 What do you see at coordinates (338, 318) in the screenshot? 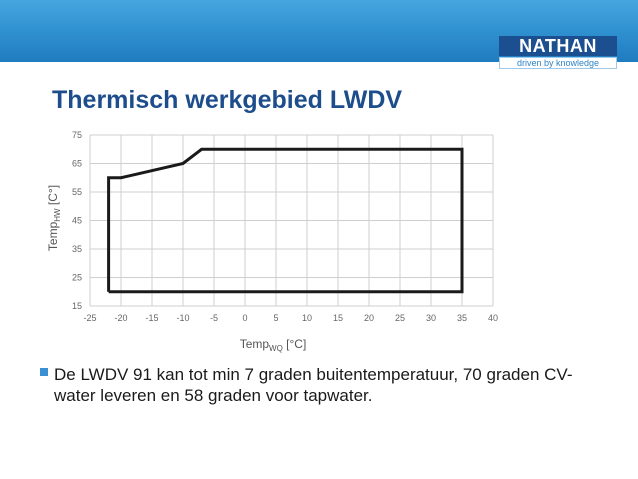
I see `x-tick-label: 15` at bounding box center [338, 318].